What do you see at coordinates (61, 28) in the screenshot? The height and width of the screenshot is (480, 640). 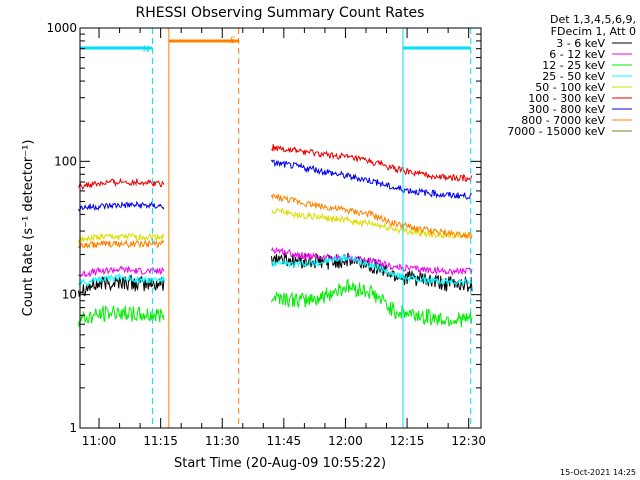 I see `y-tick-label: 1000` at bounding box center [61, 28].